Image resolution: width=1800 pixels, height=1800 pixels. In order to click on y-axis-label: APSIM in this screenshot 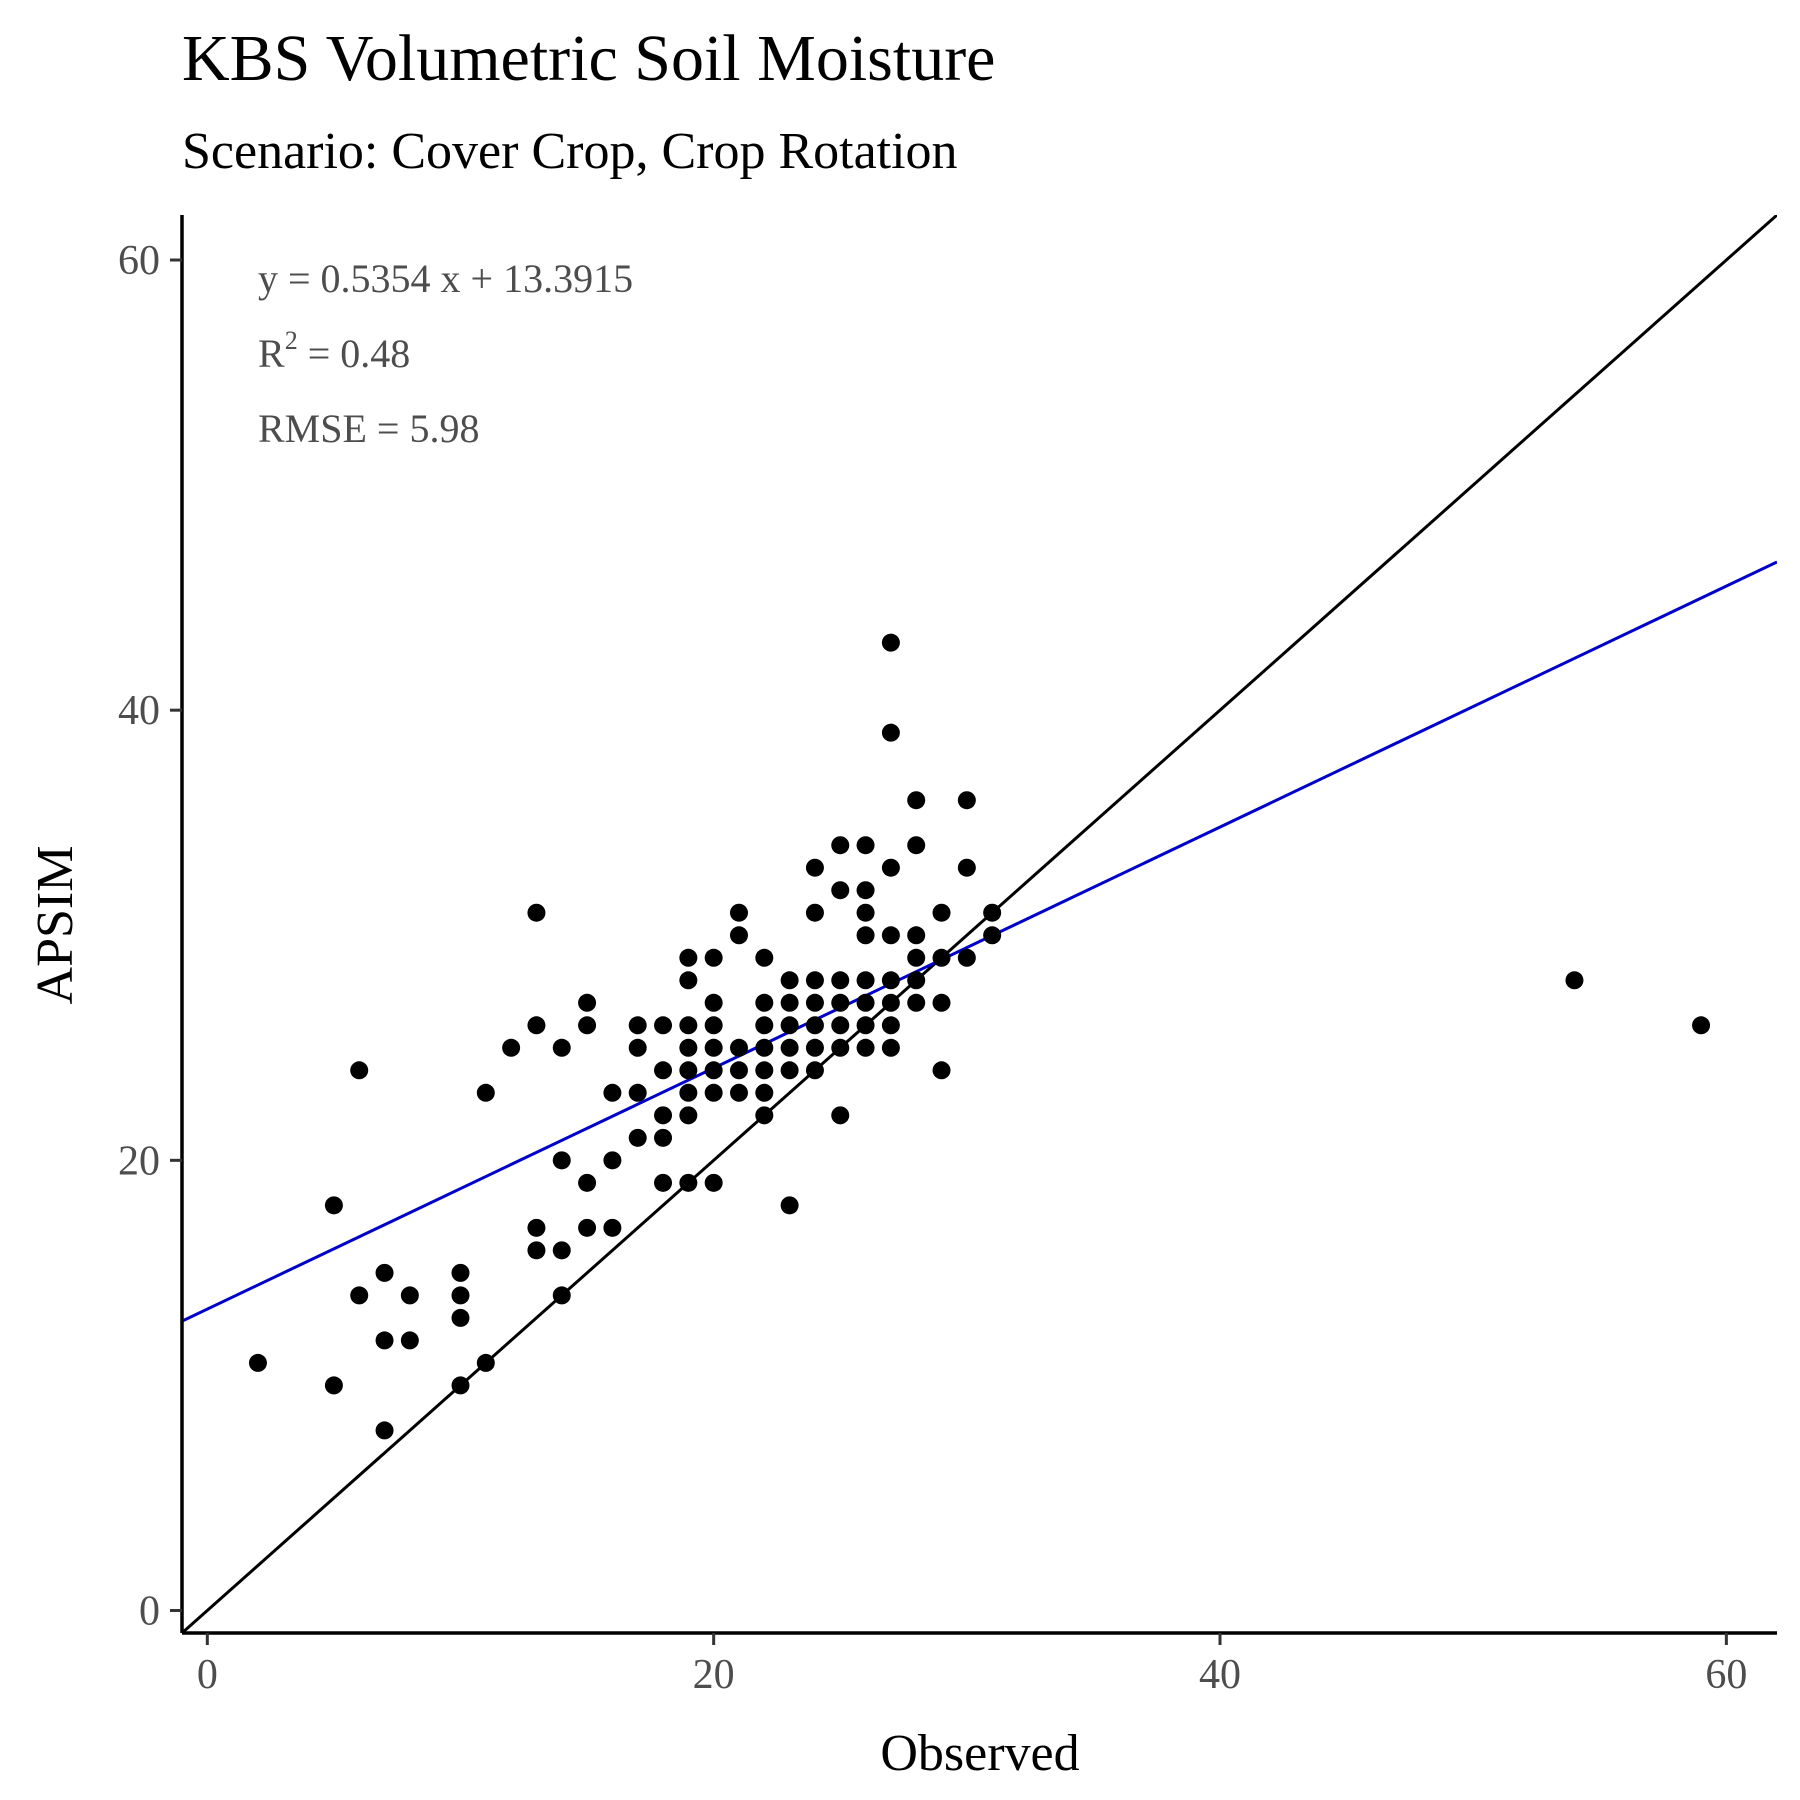, I will do `click(55, 925)`.